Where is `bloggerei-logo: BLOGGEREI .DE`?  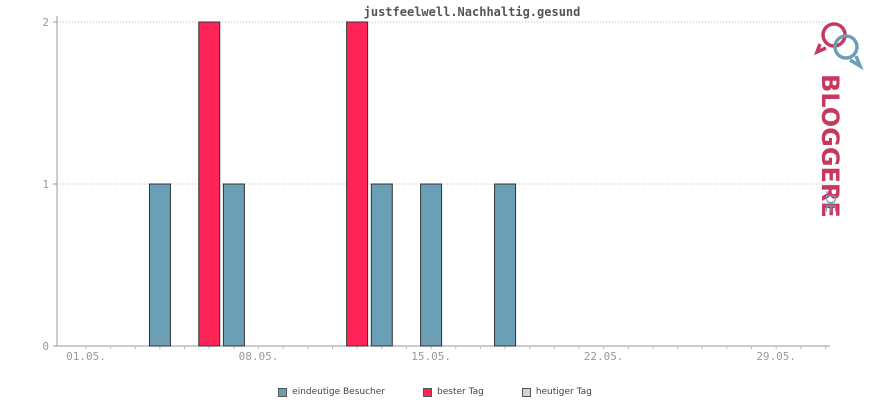 bloggerei-logo: BLOGGEREI .DE is located at coordinates (838, 120).